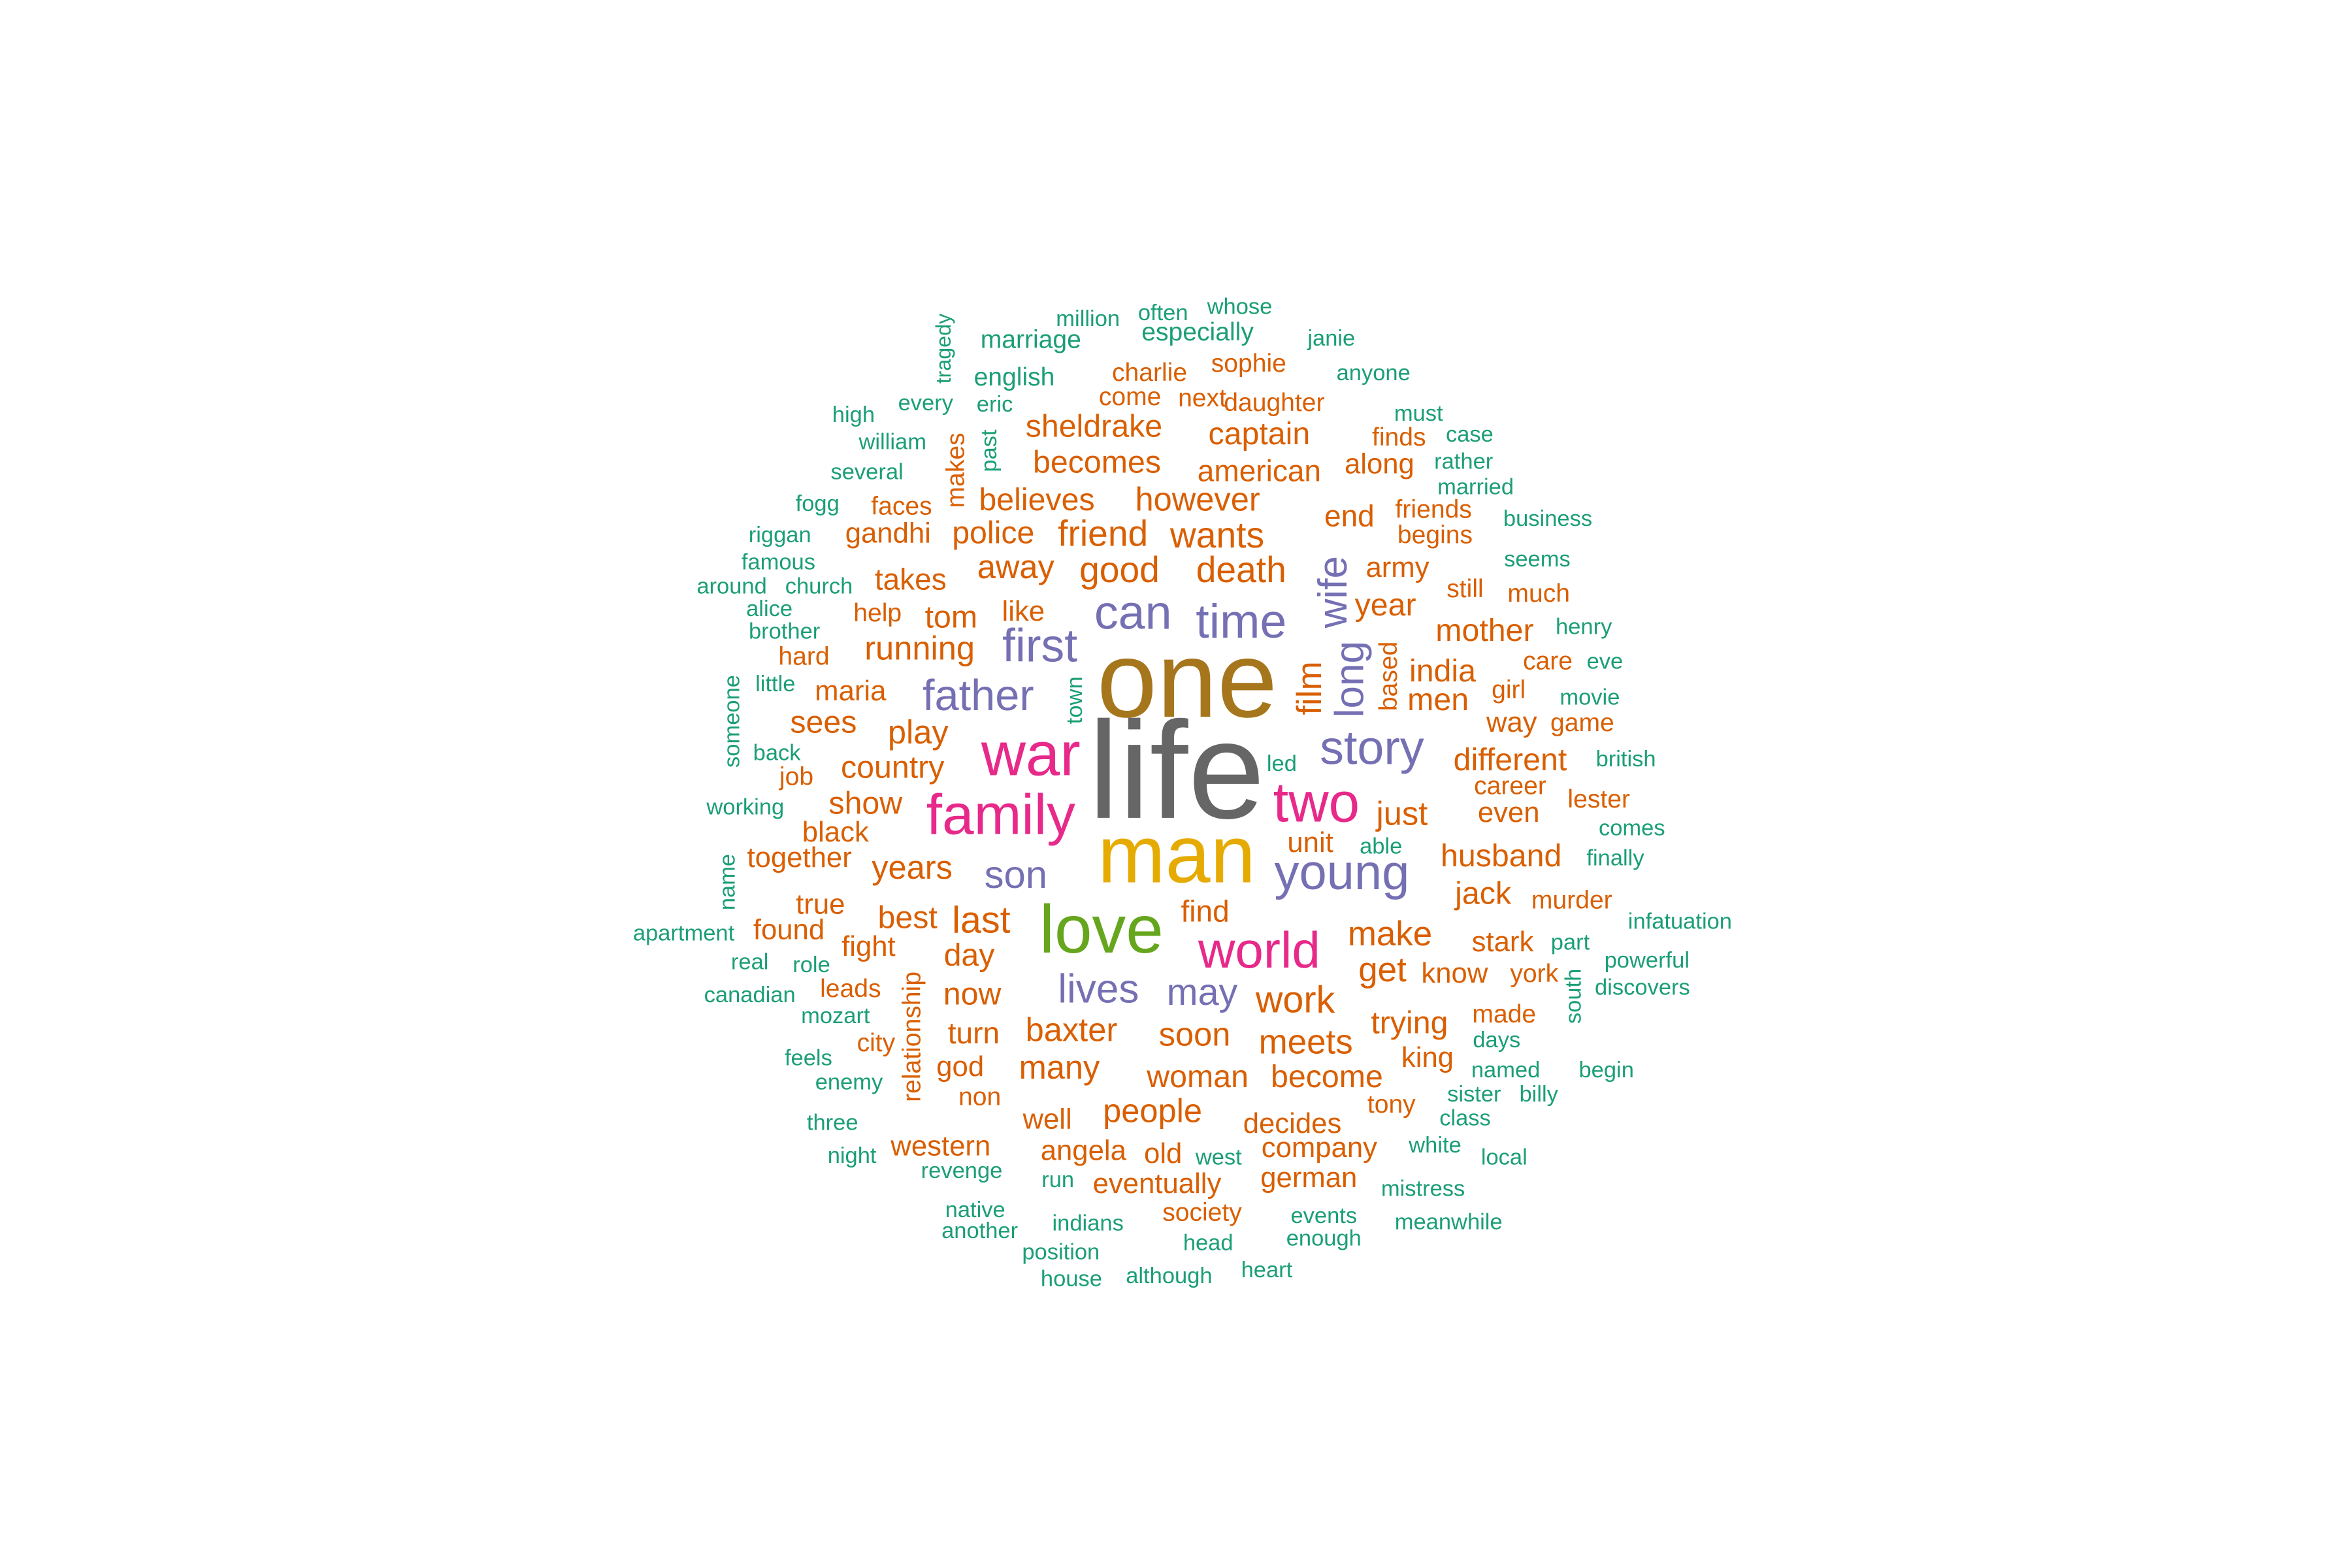 This screenshot has height=1568, width=2352. What do you see at coordinates (1409, 1022) in the screenshot?
I see `word-trying: trying` at bounding box center [1409, 1022].